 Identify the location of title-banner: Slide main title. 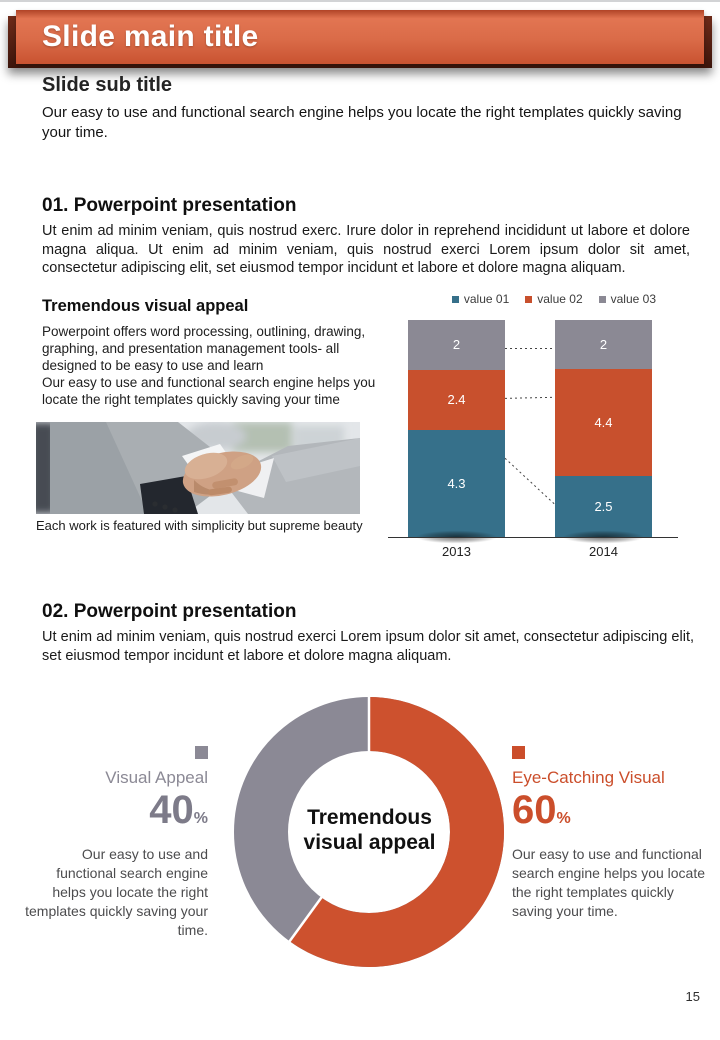
(360, 40).